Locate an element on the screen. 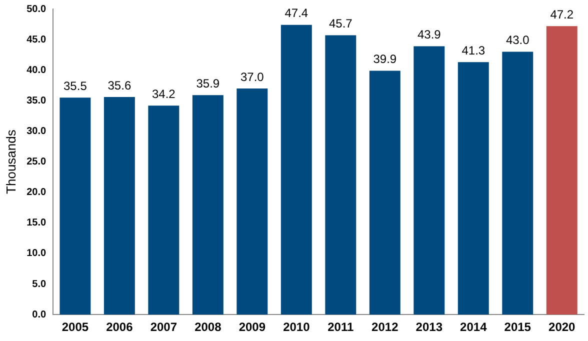  y-tick-label: 40.0 is located at coordinates (36, 70).